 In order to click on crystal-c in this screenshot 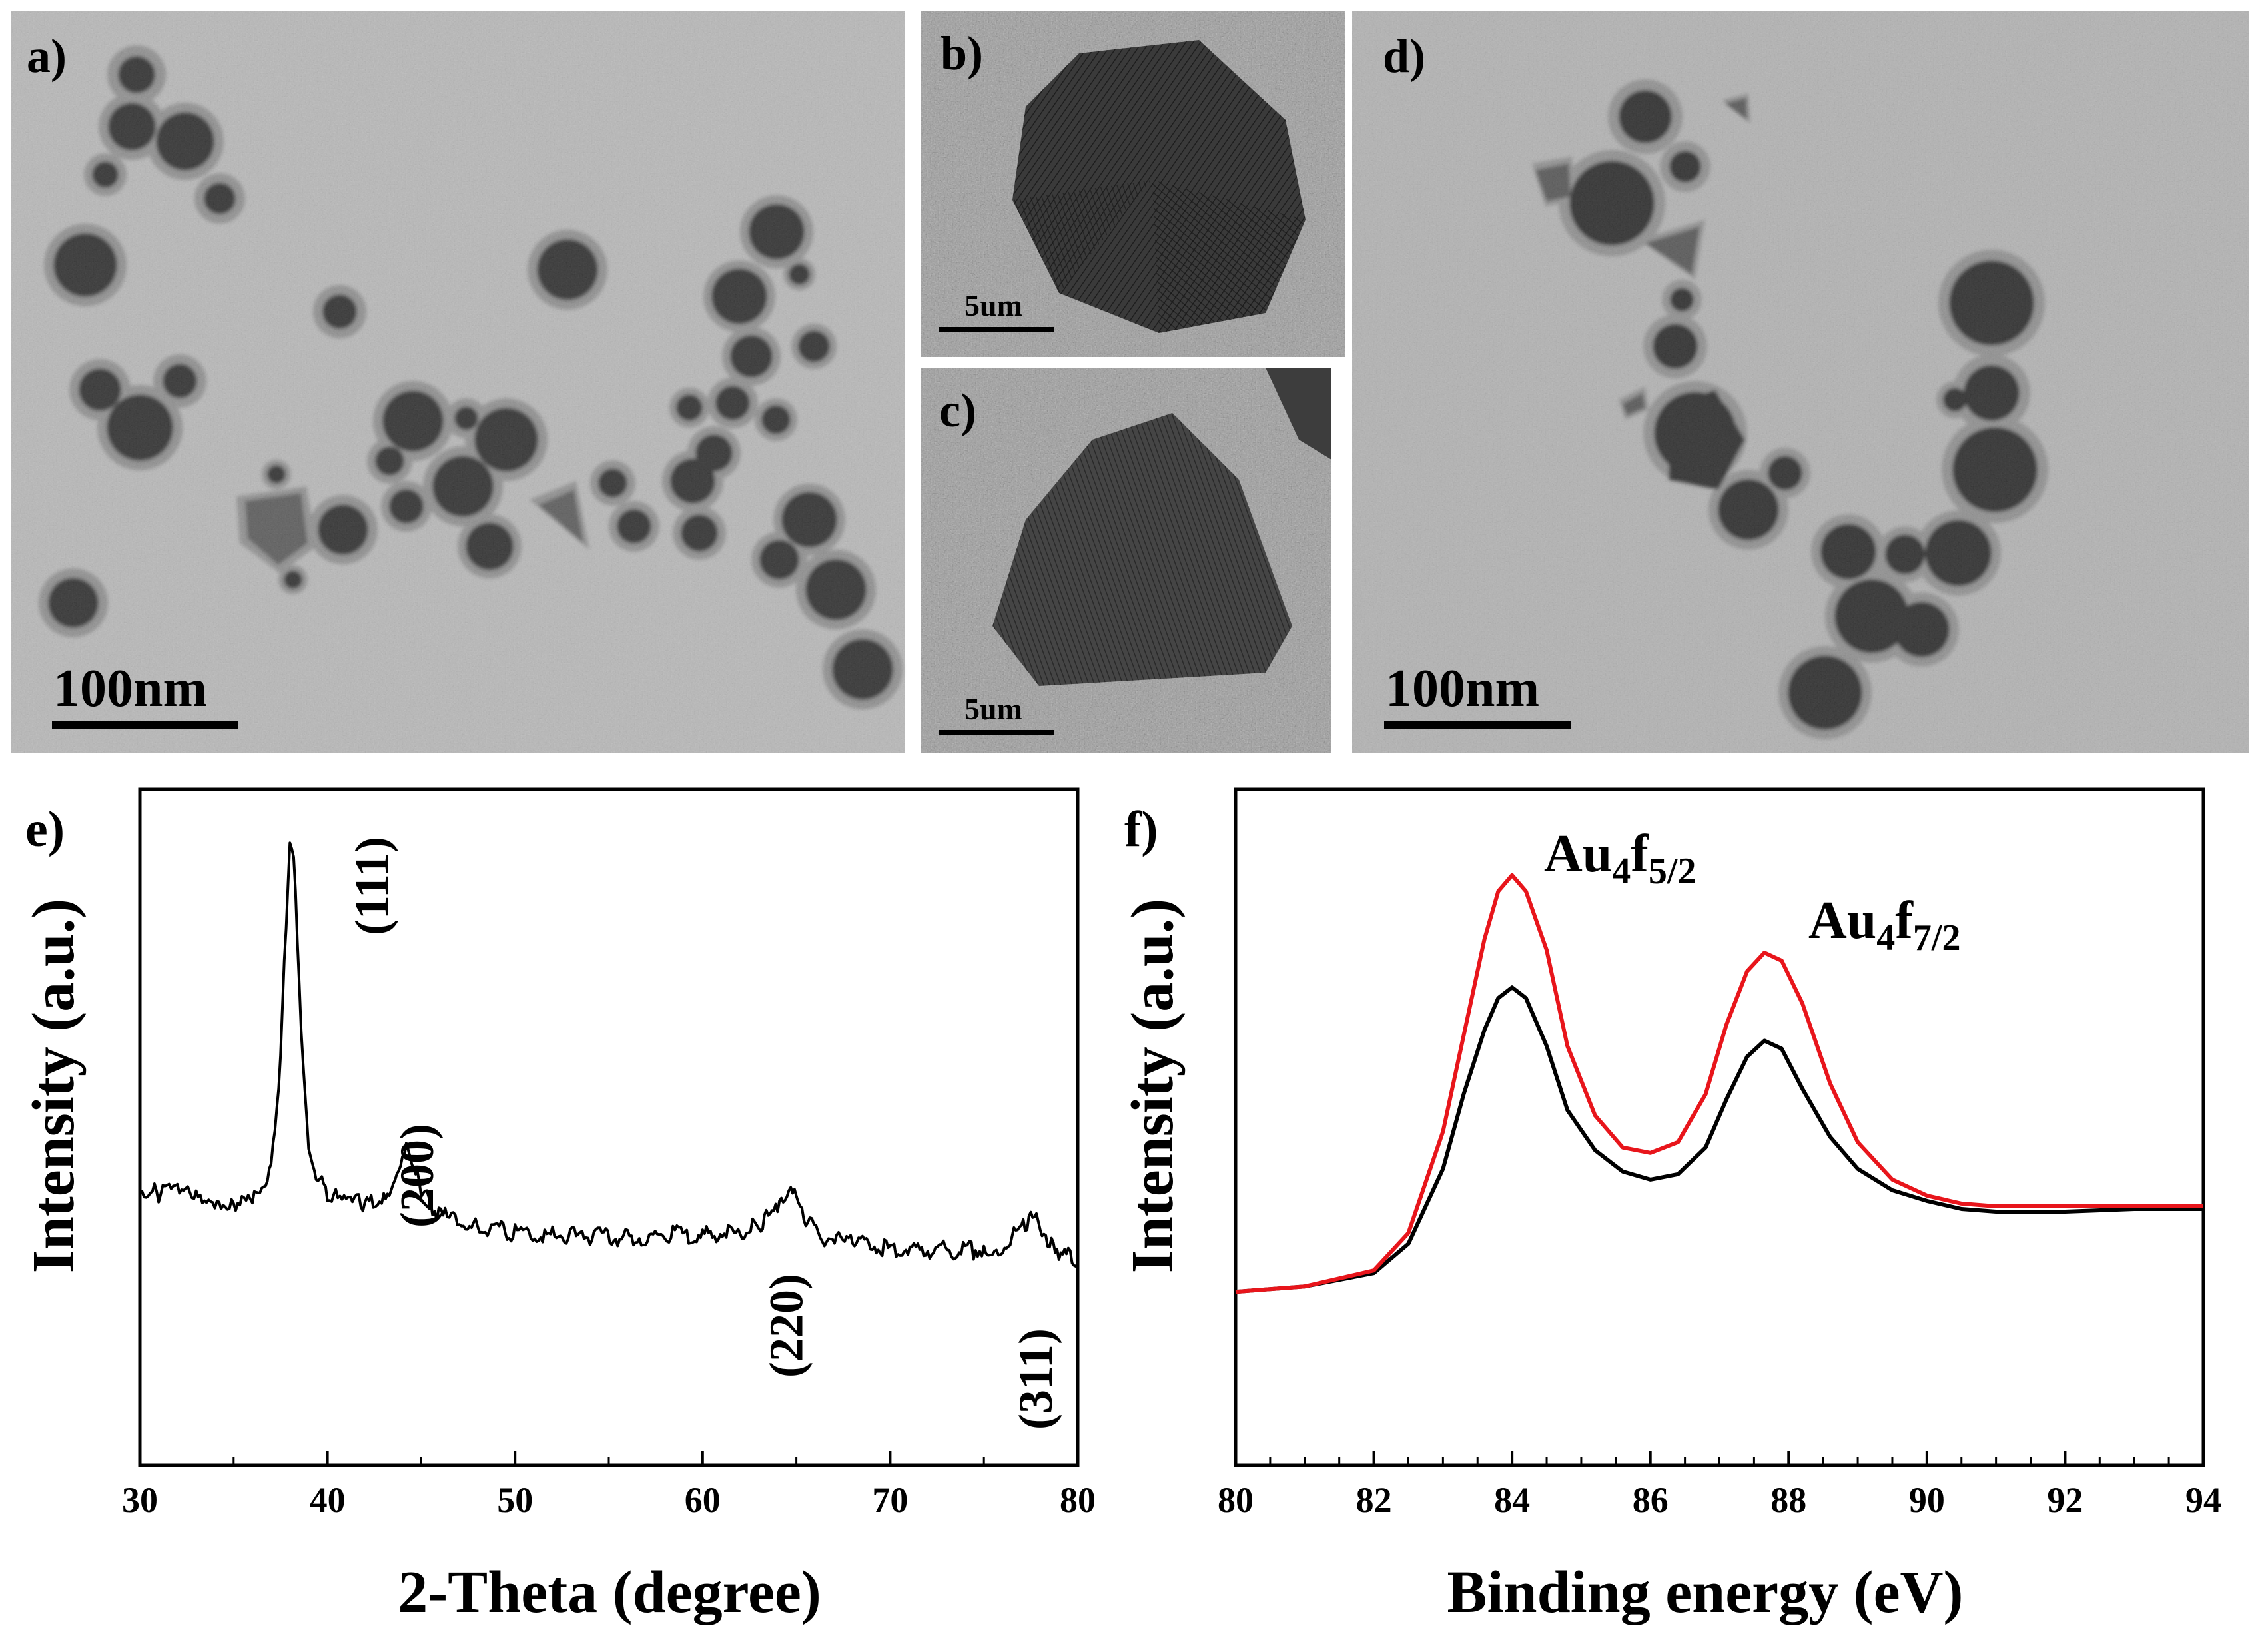, I will do `click(1161, 527)`.